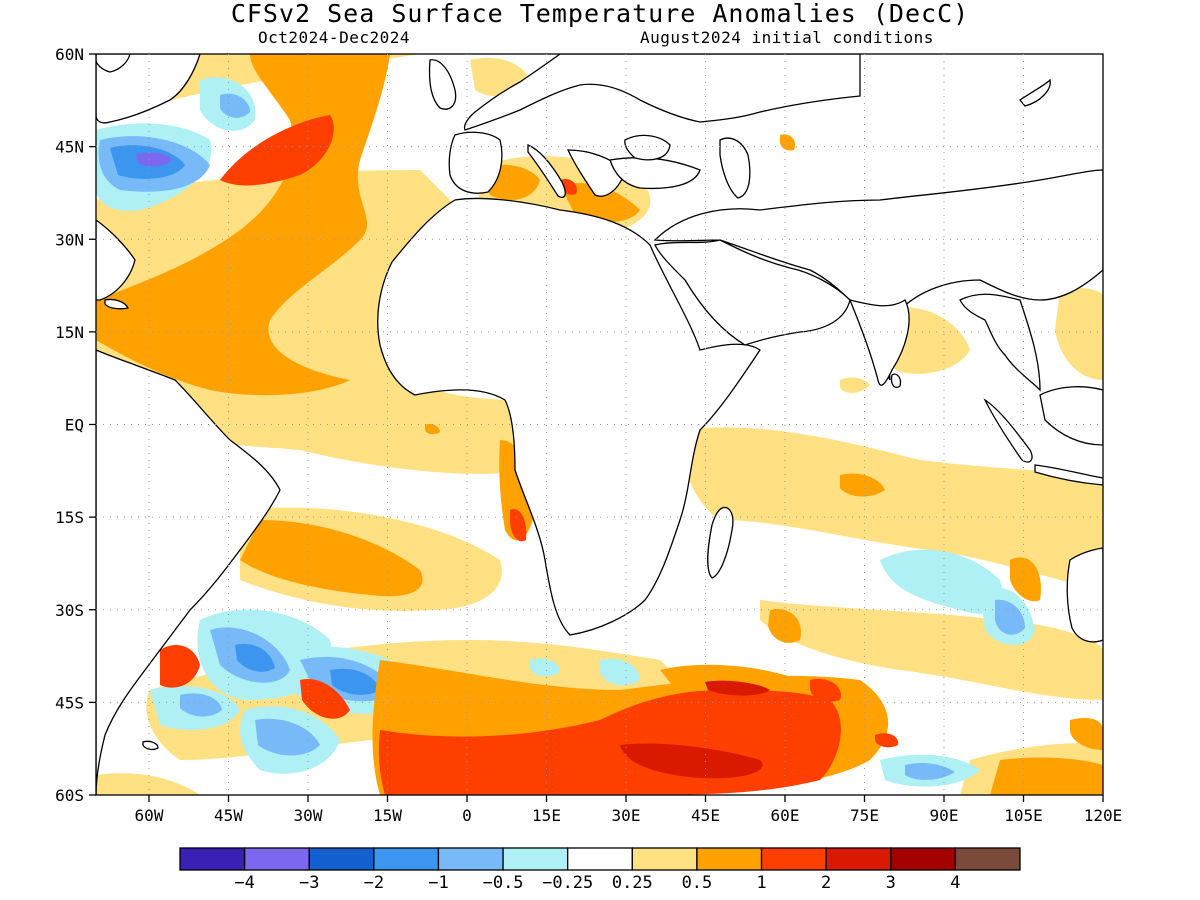 The height and width of the screenshot is (900, 1200). Describe the element at coordinates (826, 883) in the screenshot. I see `colorbar-label: 2` at that location.